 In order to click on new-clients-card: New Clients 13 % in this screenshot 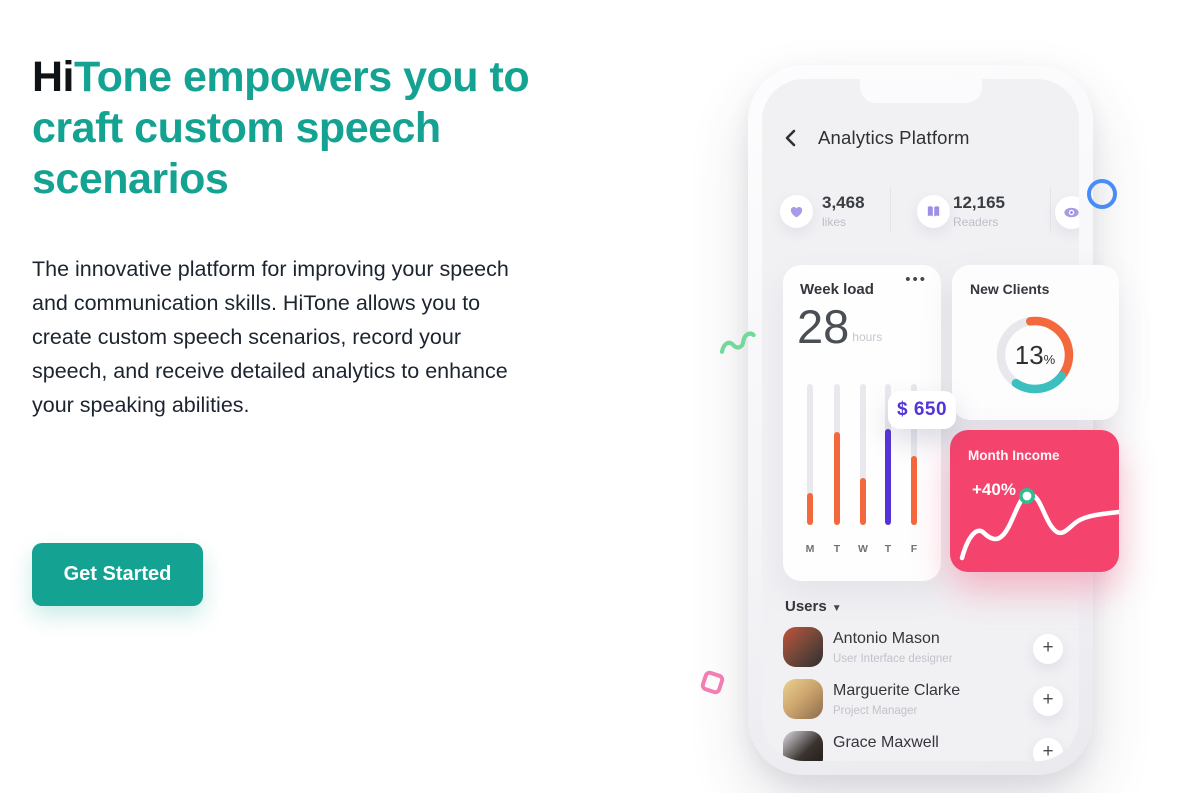, I will do `click(1035, 342)`.